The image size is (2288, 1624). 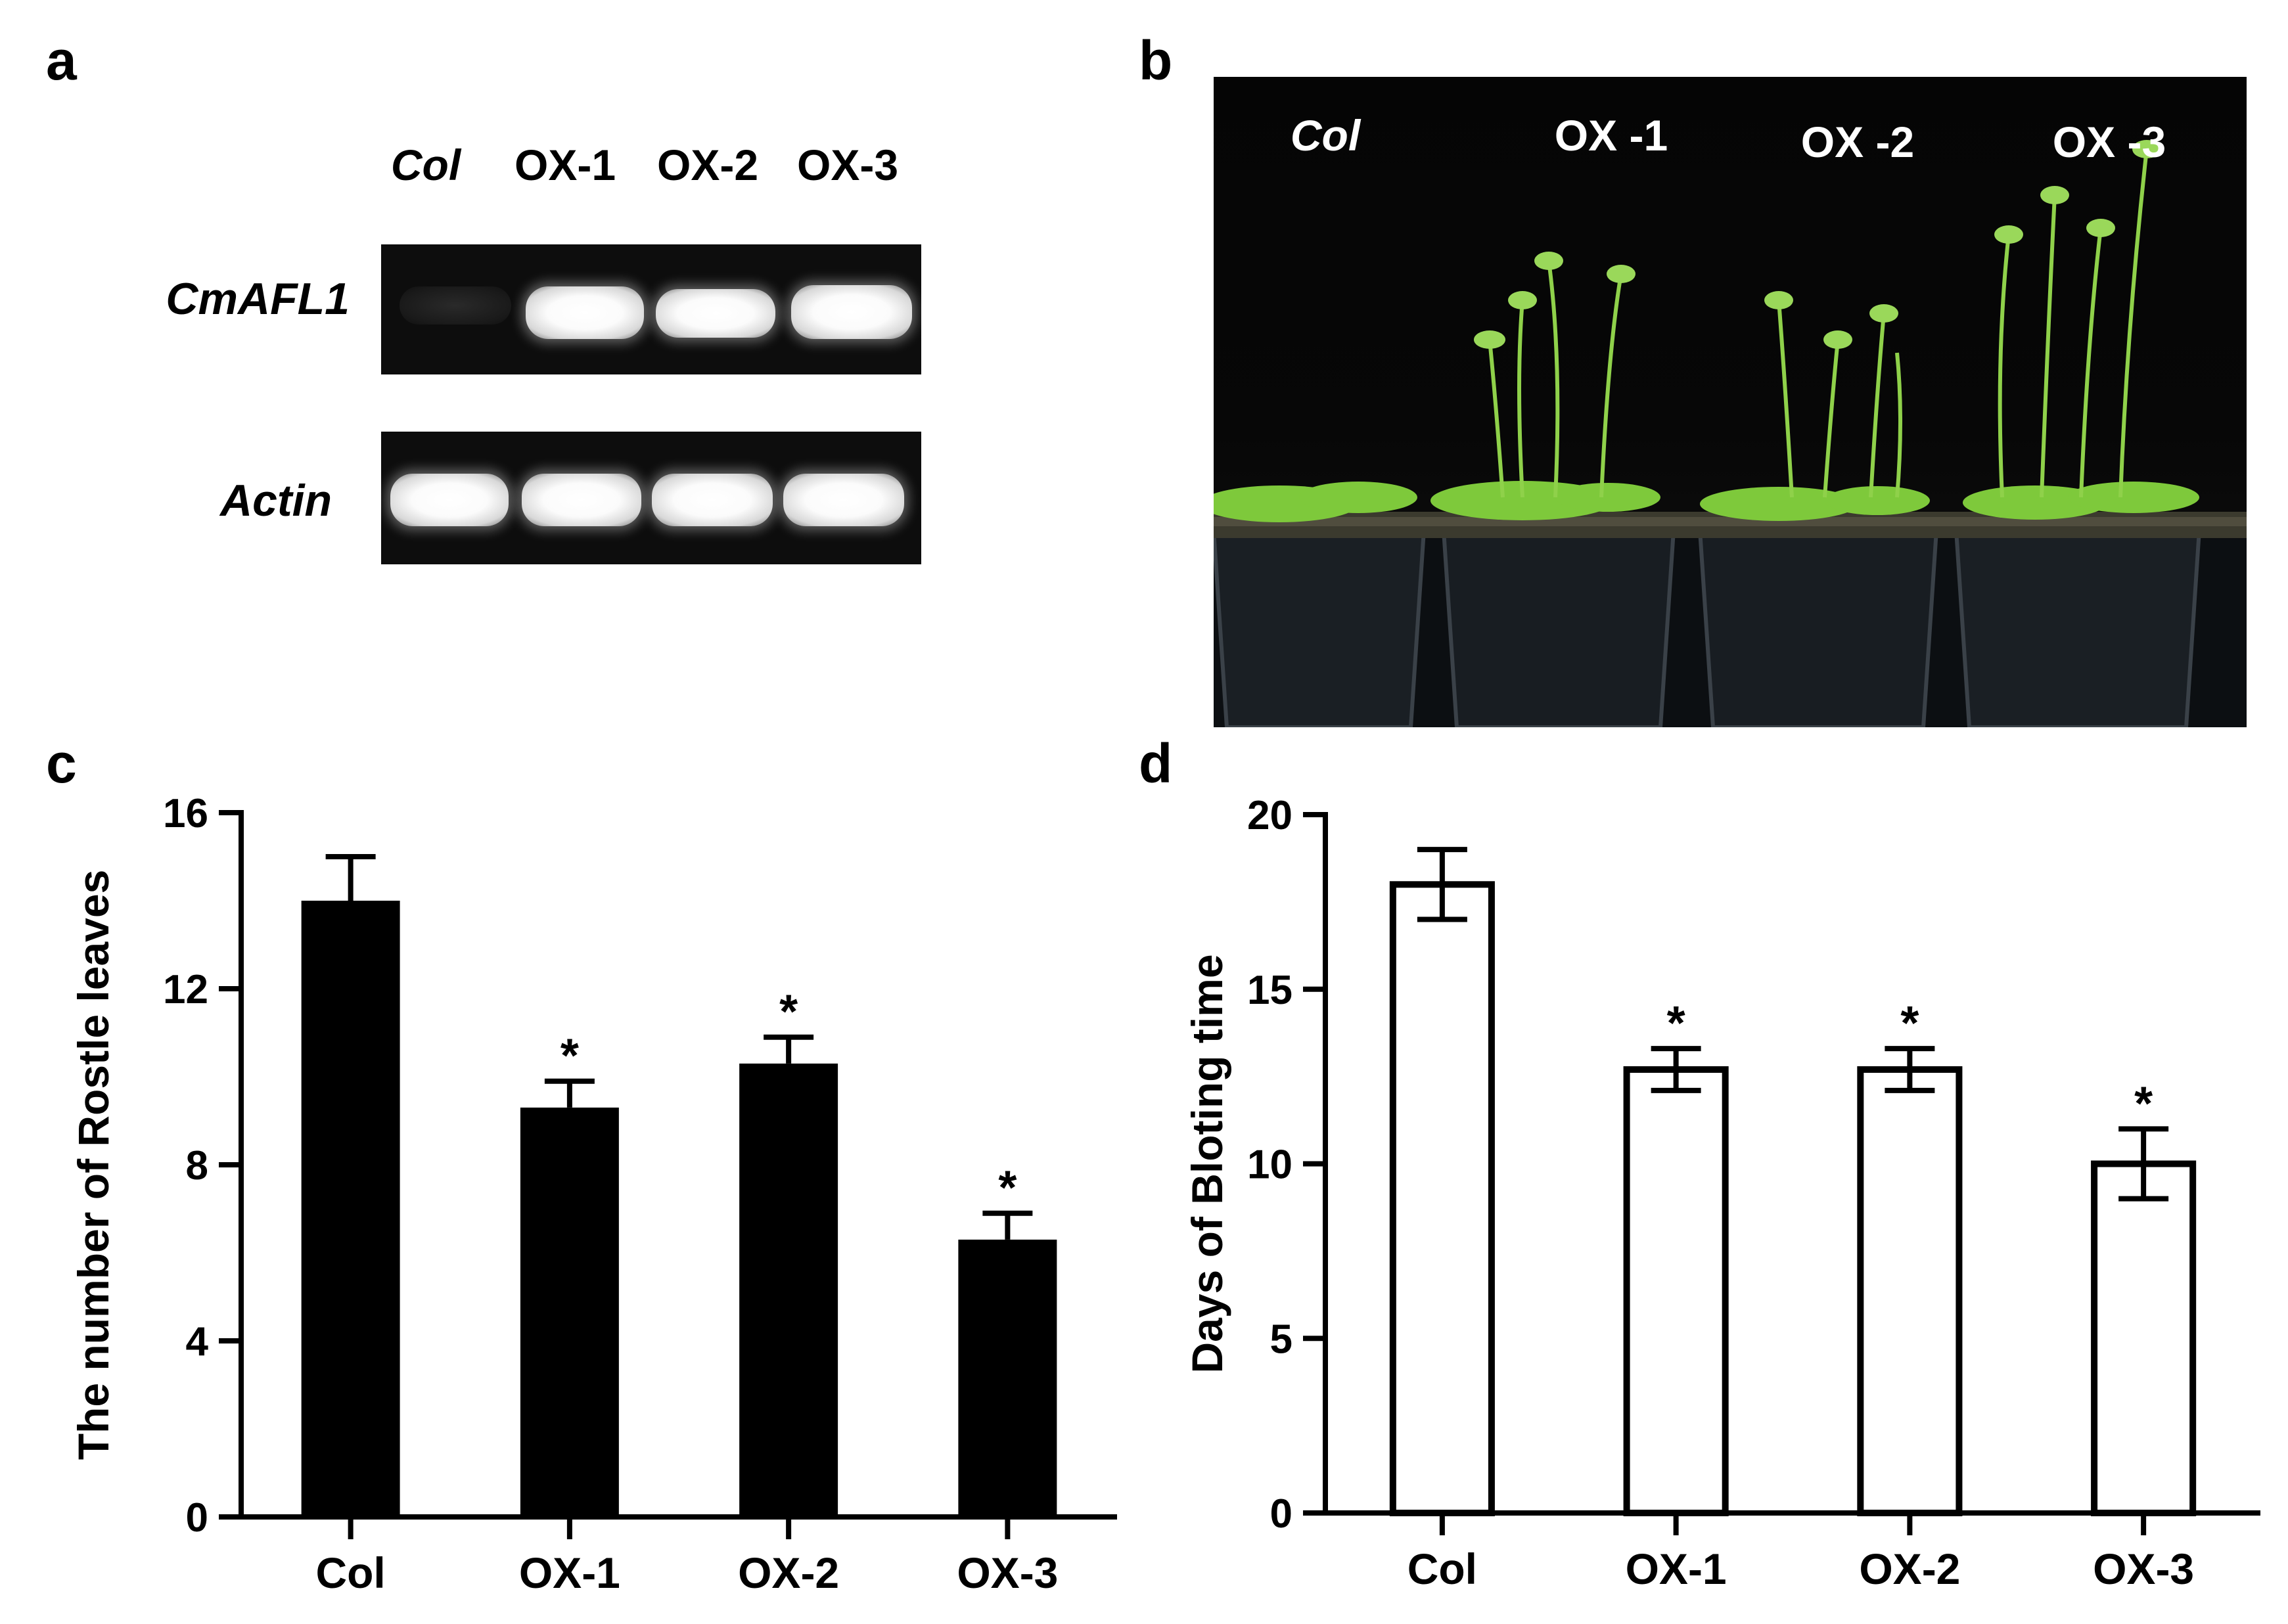 What do you see at coordinates (1156, 763) in the screenshot?
I see `panel-letter-d: d` at bounding box center [1156, 763].